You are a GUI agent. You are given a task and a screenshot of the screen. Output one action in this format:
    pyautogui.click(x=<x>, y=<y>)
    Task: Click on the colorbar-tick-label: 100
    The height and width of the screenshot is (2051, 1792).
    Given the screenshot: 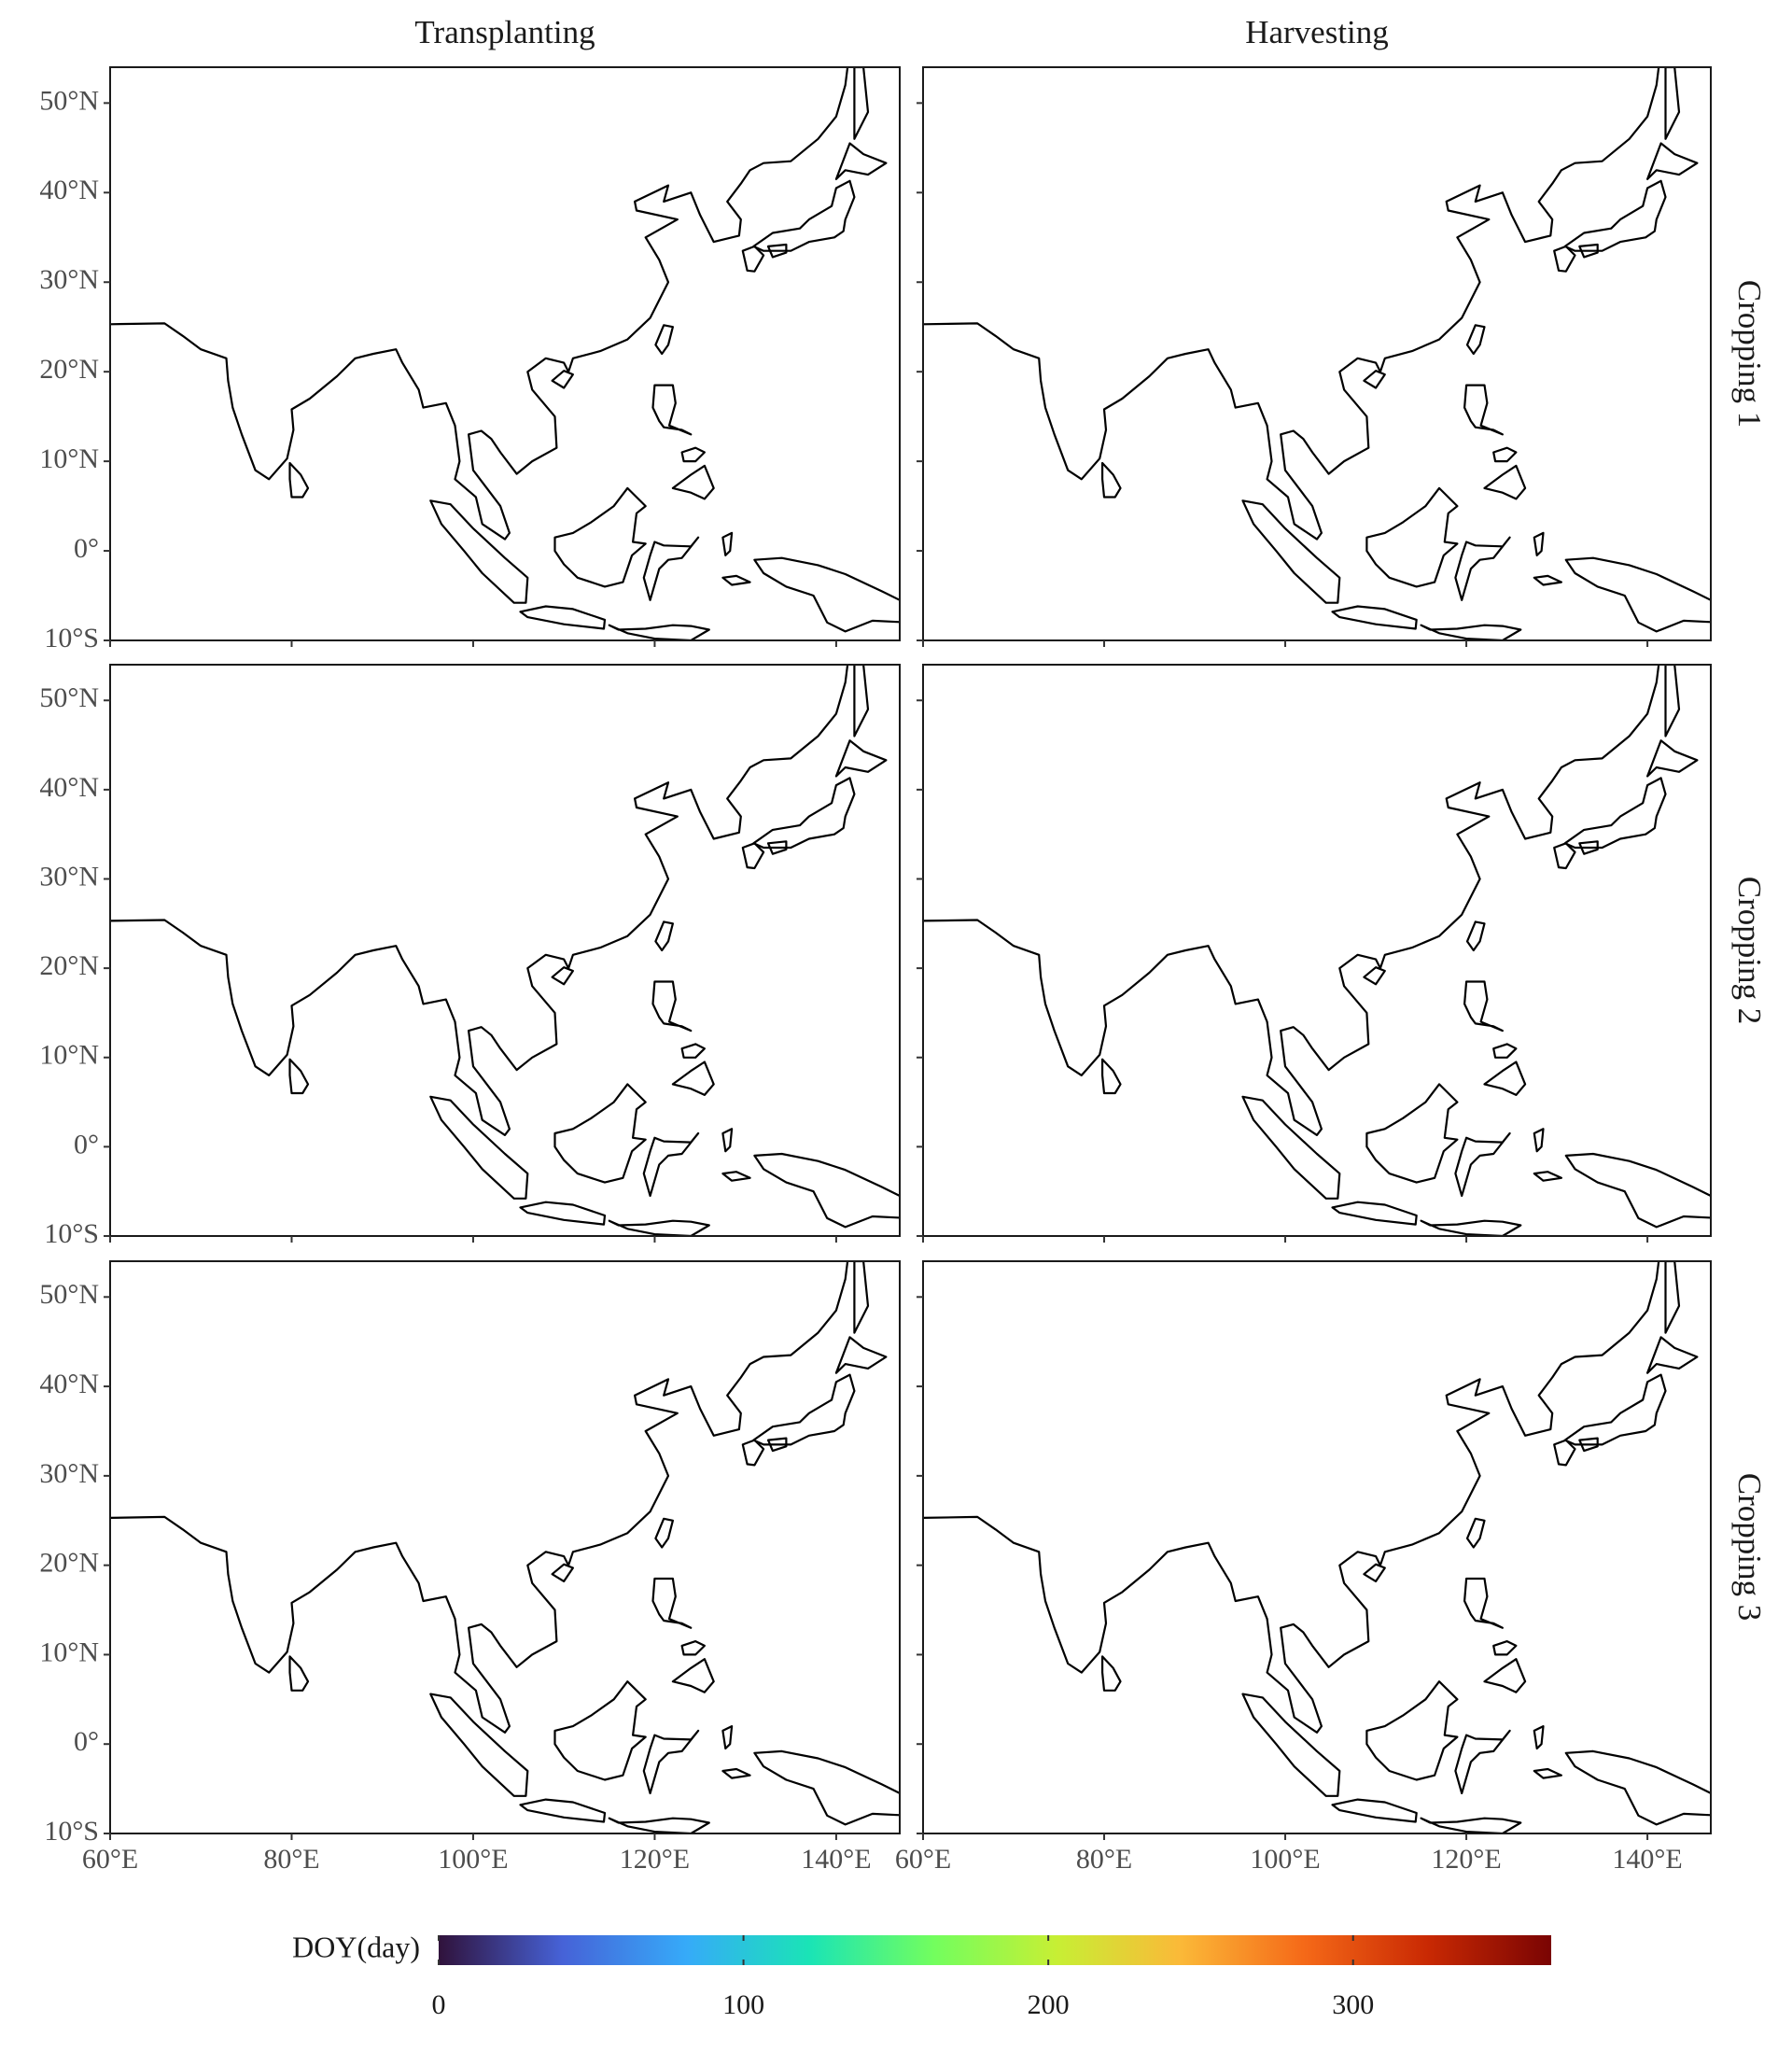 What is the action you would take?
    pyautogui.click(x=743, y=2004)
    